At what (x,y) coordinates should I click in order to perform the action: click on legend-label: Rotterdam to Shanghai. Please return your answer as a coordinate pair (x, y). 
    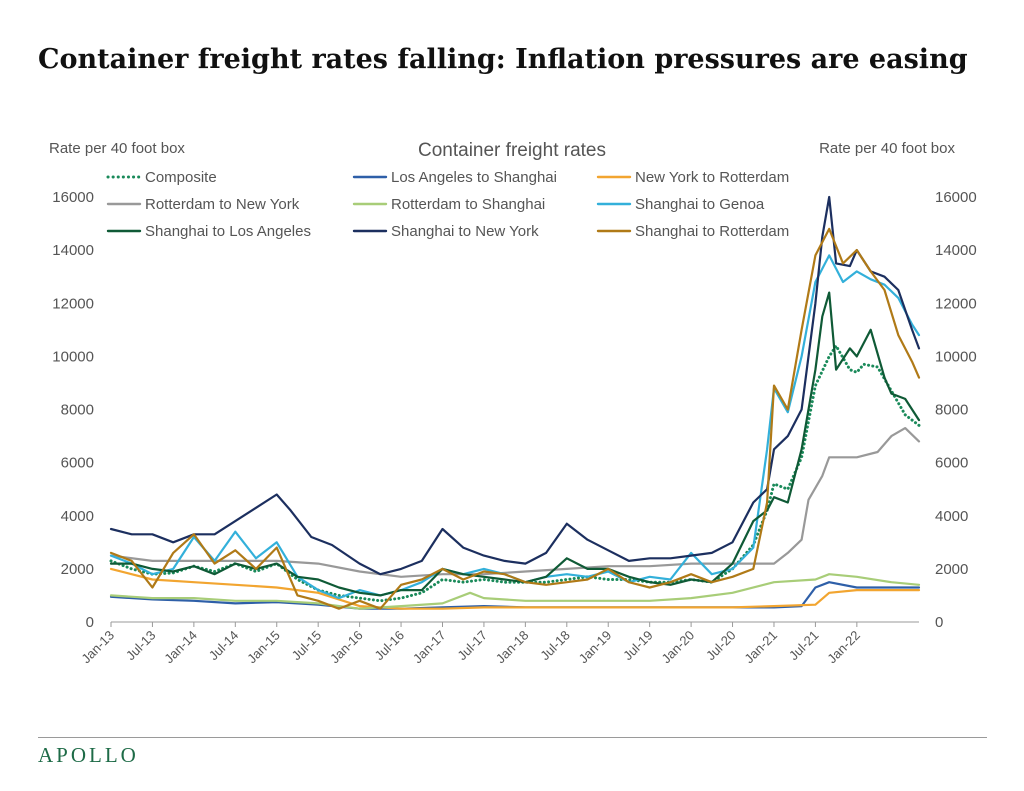
    Looking at the image, I should click on (468, 204).